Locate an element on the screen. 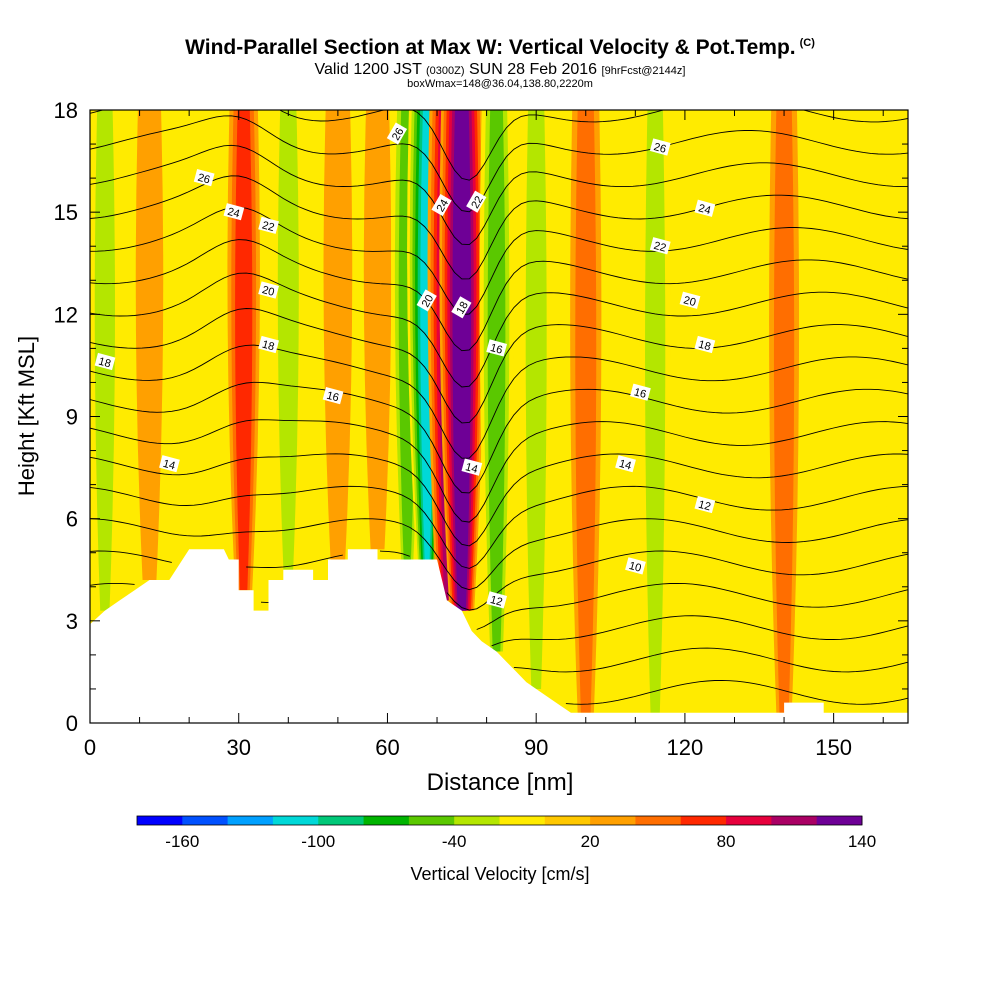 This screenshot has height=1000, width=1000. contour-label-11: 20 is located at coordinates (426, 300).